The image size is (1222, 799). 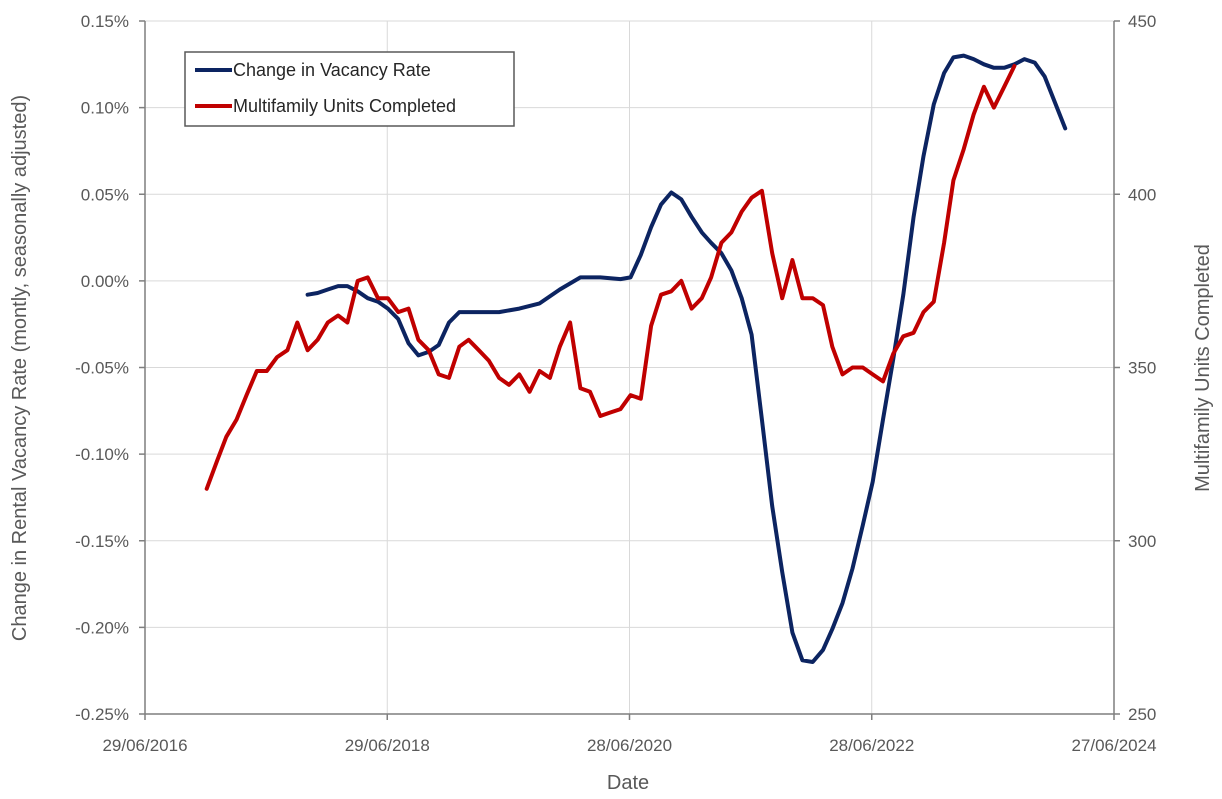 I want to click on left-tick-label: 0.15%, so click(x=105, y=21).